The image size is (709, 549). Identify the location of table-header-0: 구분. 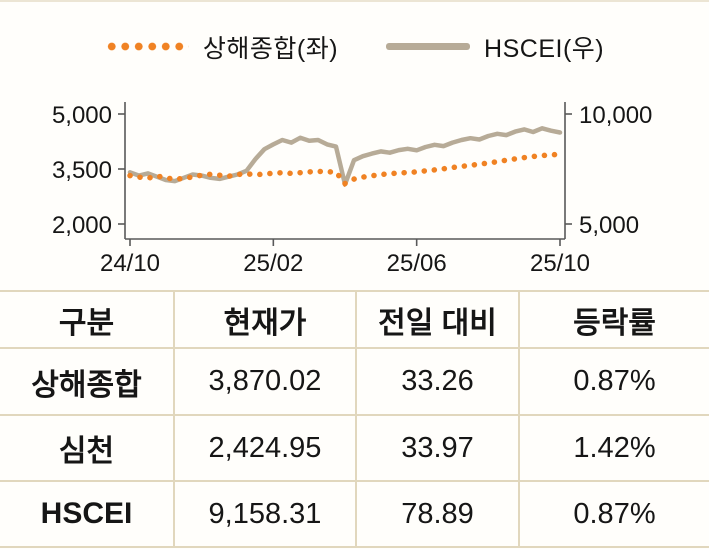
(87, 320).